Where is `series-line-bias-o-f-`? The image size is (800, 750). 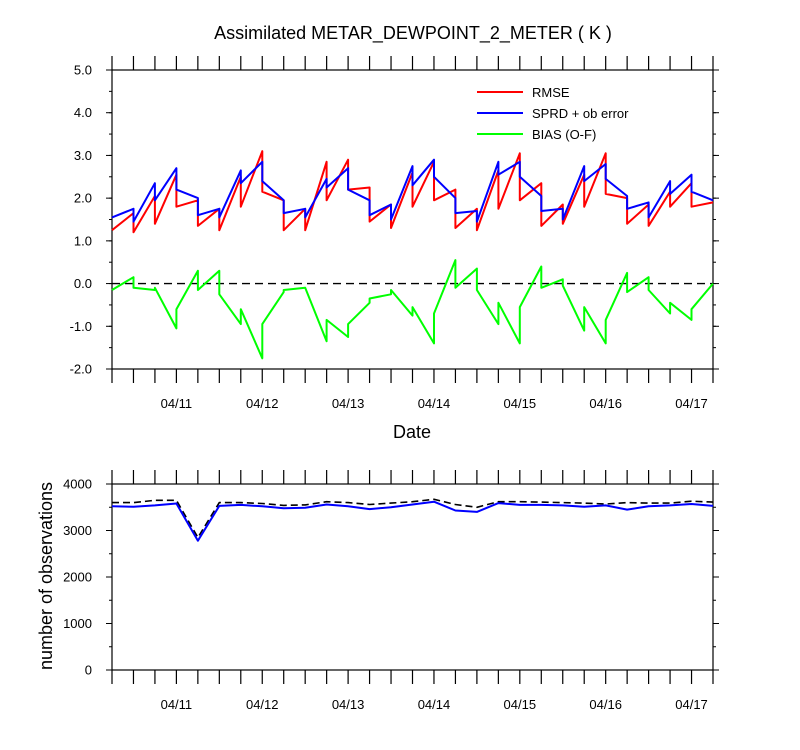 series-line-bias-o-f- is located at coordinates (412, 309).